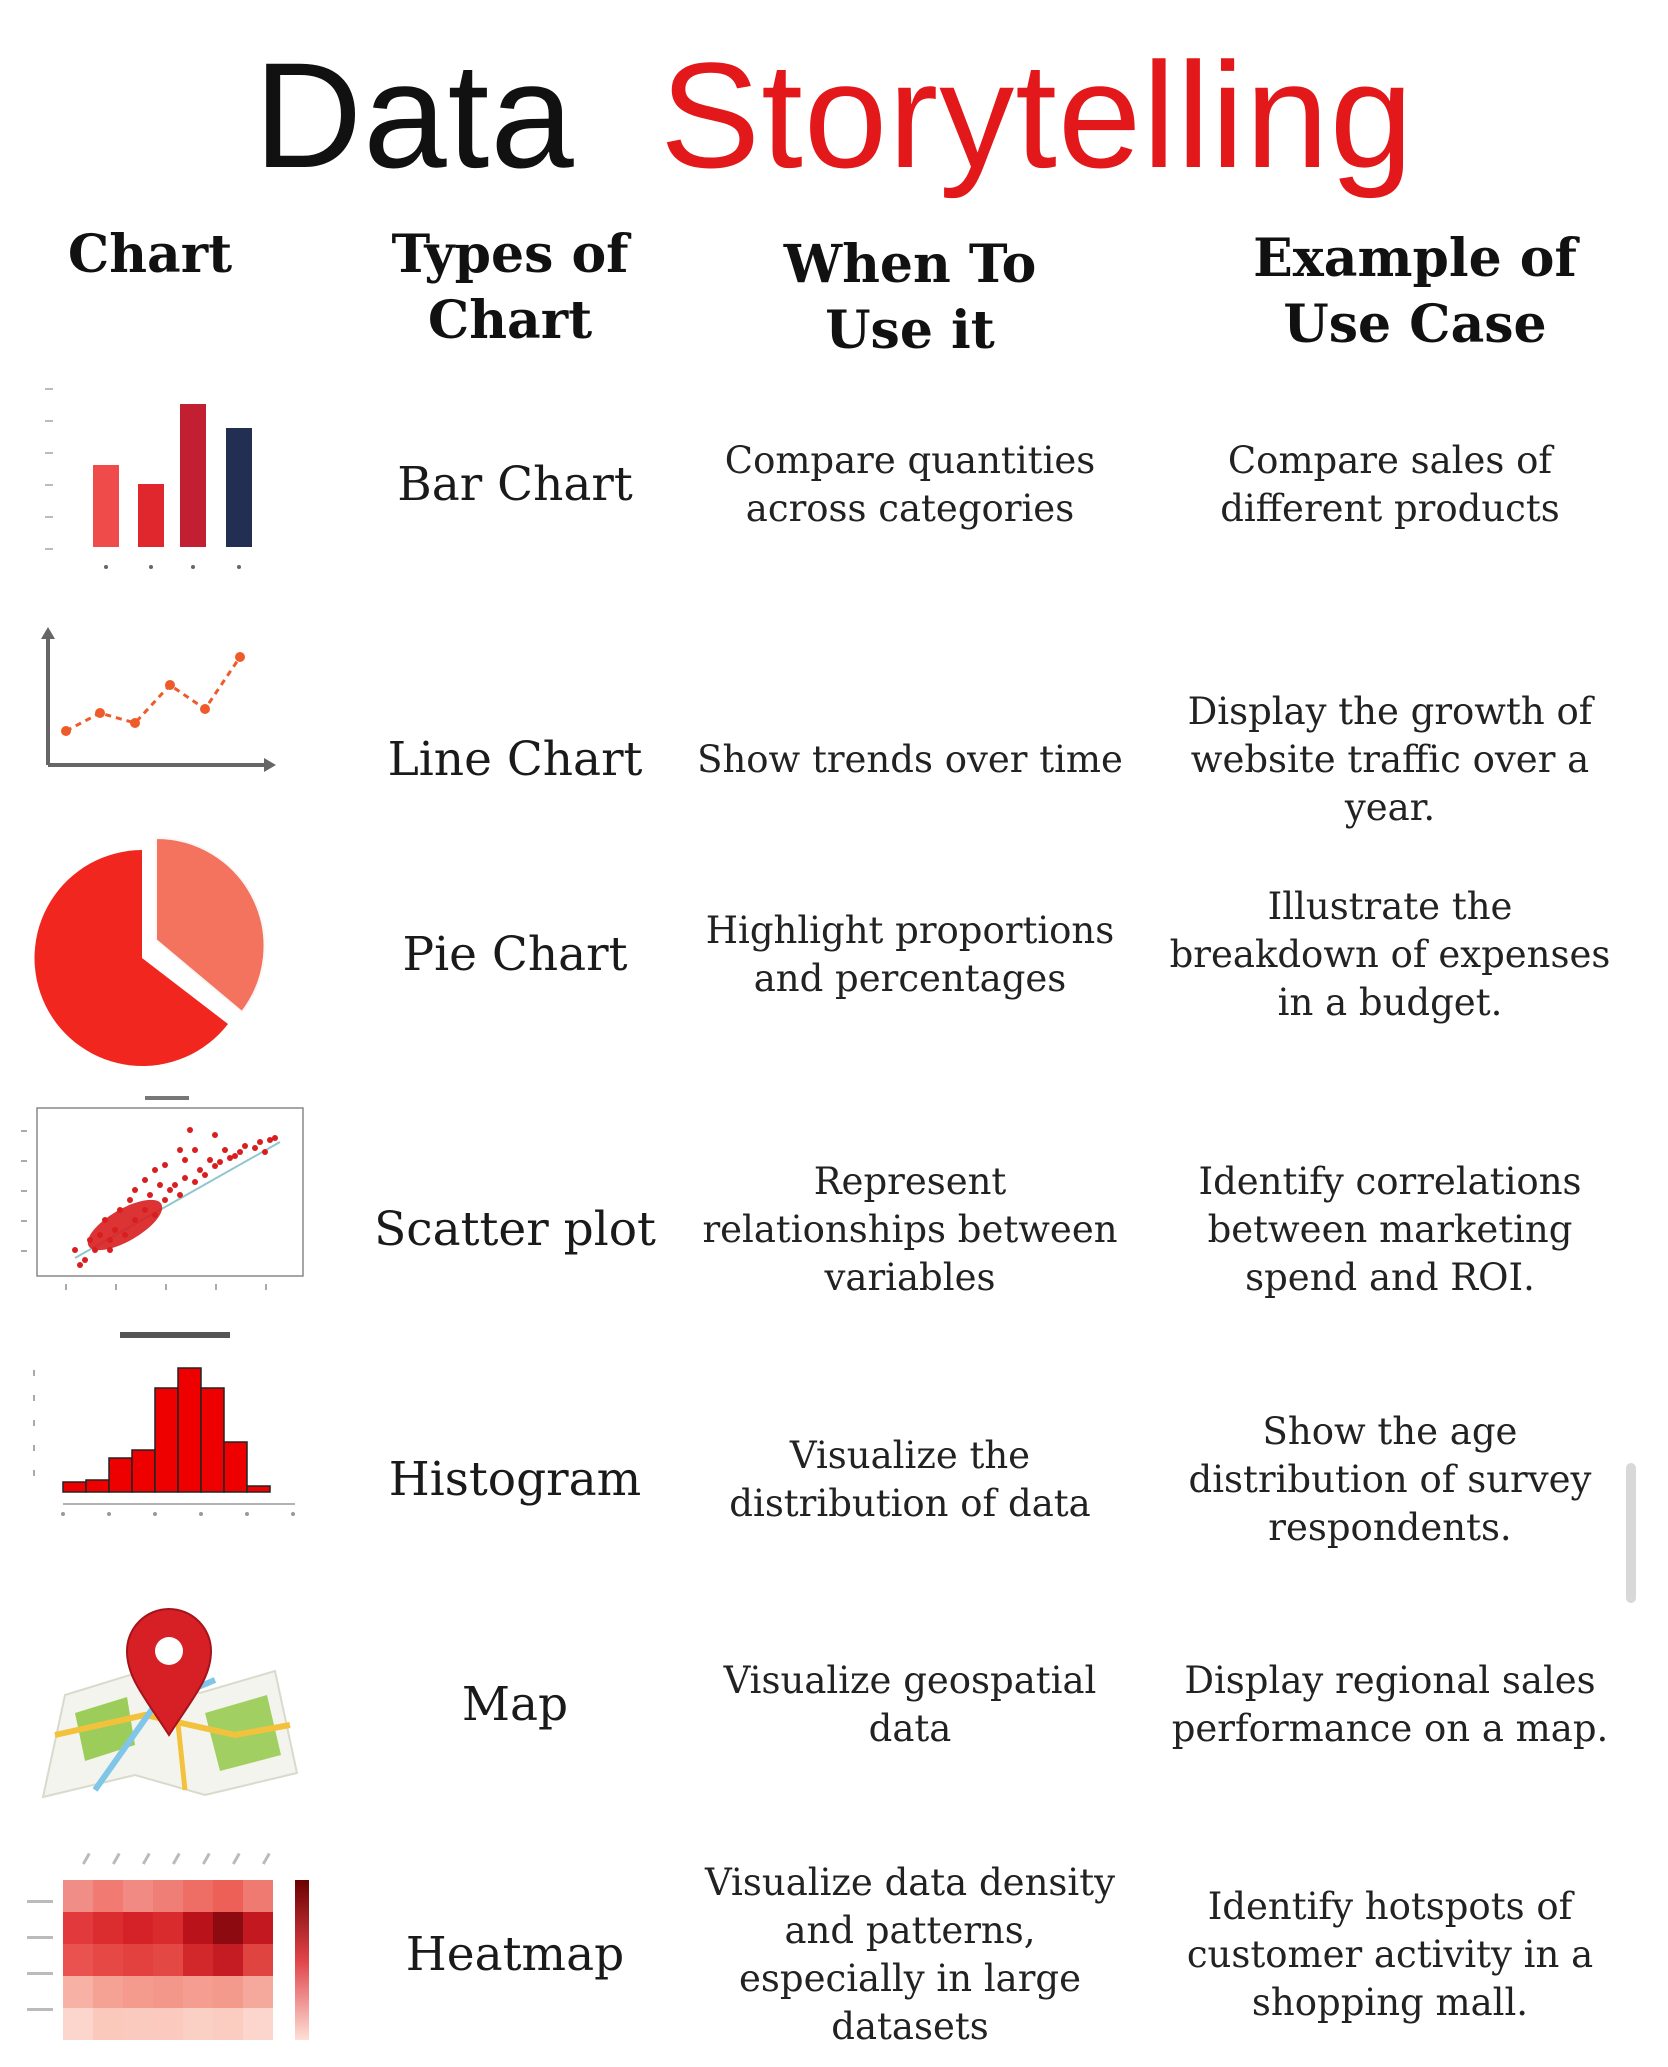 The height and width of the screenshot is (2067, 1668). I want to click on title-word-data: Data, so click(414, 115).